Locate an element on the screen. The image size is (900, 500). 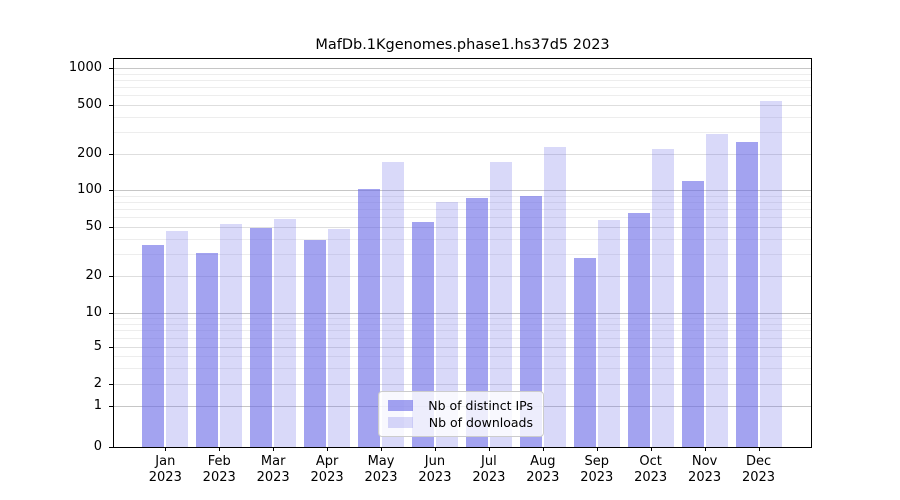
bar-downloads-mar is located at coordinates (285, 333).